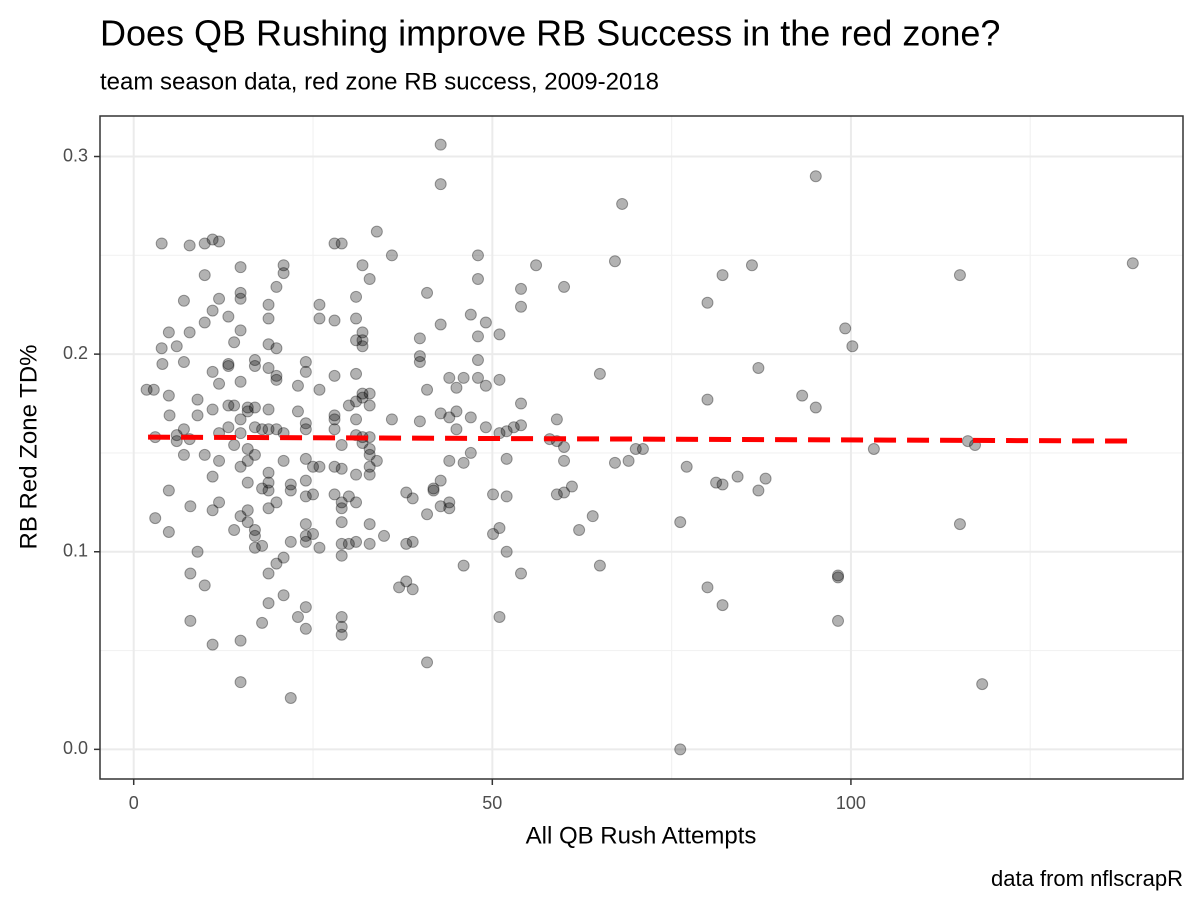 Image resolution: width=1200 pixels, height=909 pixels. I want to click on x-tick-label: 0, so click(134, 803).